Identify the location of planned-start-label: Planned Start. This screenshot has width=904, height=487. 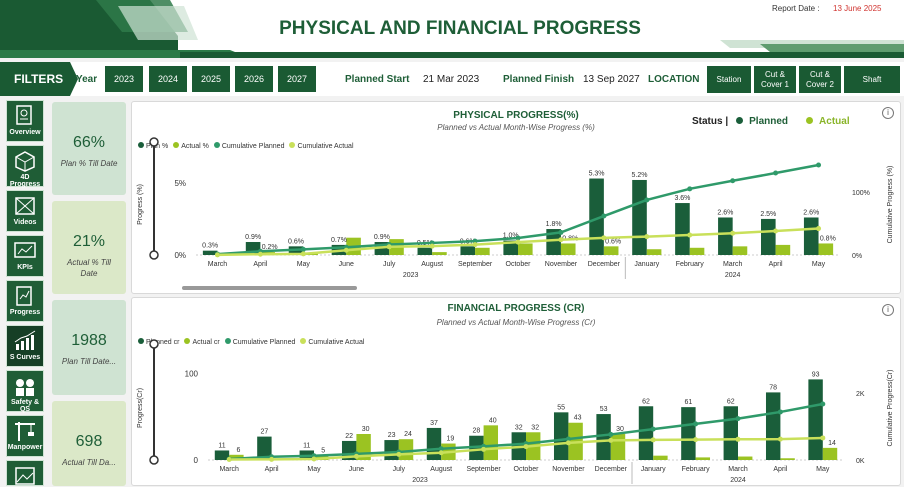
(377, 79).